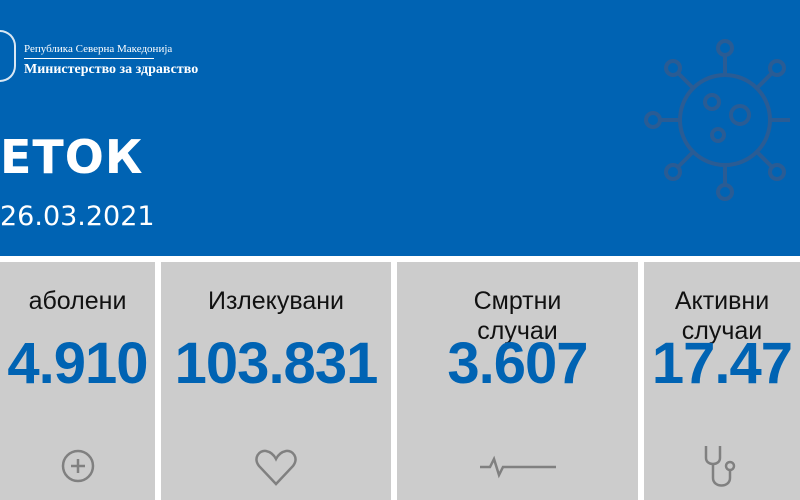 This screenshot has height=500, width=800. Describe the element at coordinates (77, 466) in the screenshot. I see `plus-circle-icon` at that location.